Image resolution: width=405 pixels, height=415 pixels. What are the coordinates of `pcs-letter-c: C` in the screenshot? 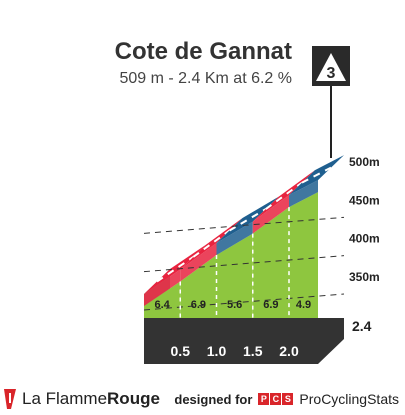 It's located at (276, 399).